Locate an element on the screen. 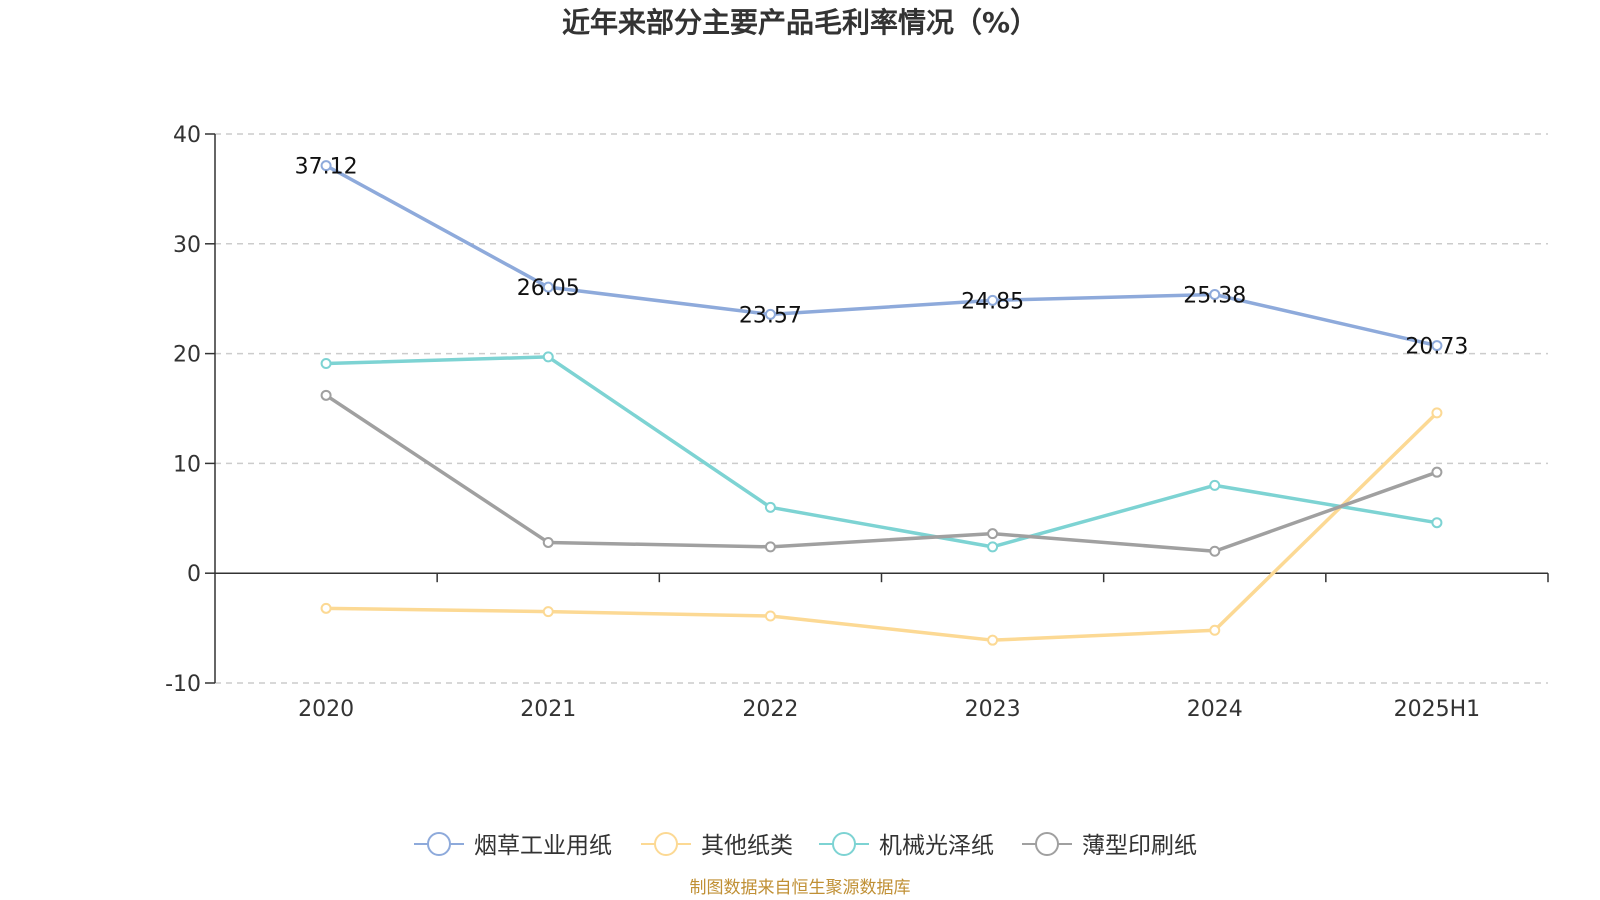 The height and width of the screenshot is (900, 1600). legend-label: 薄型印刷纸 is located at coordinates (1139, 846).